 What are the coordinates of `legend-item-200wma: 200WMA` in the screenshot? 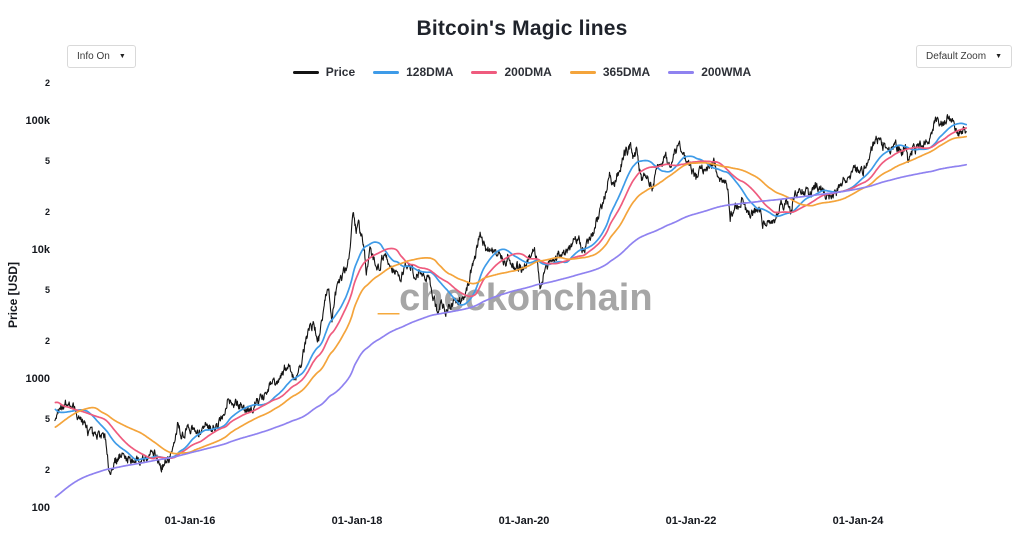 It's located at (709, 72).